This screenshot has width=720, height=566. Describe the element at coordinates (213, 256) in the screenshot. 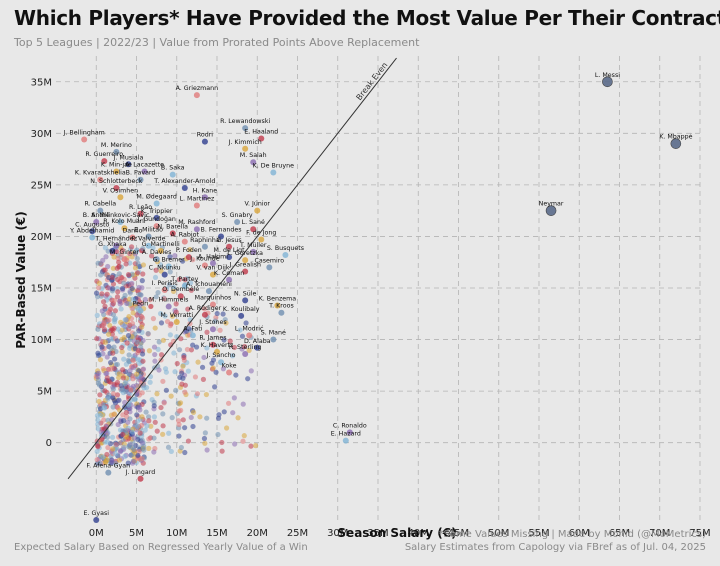

I see `player-label: A. Hakimi` at that location.